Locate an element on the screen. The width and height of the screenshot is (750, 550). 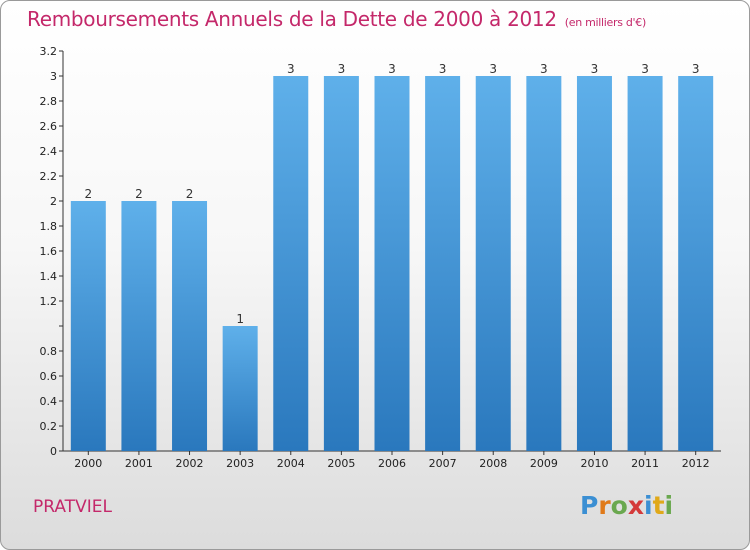
x-tick-label: 2004 is located at coordinates (291, 463).